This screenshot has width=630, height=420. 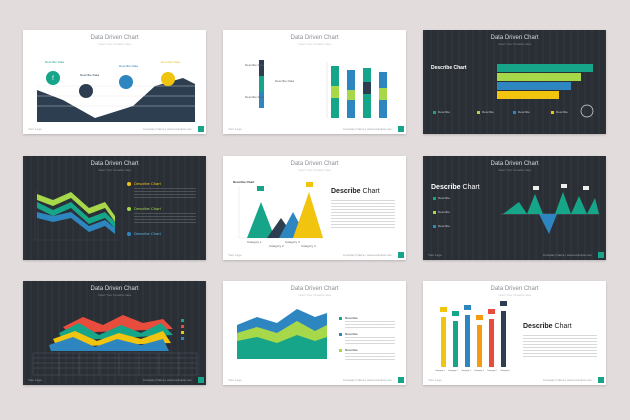 What do you see at coordinates (168, 79) in the screenshot?
I see `share-icon` at bounding box center [168, 79].